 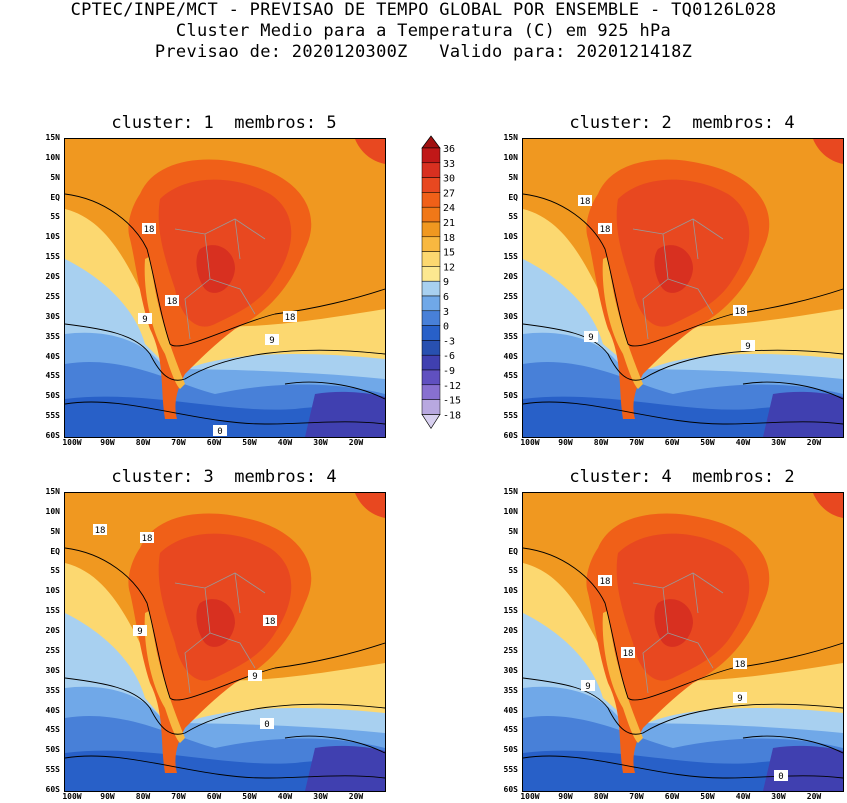 What do you see at coordinates (449, 371) in the screenshot?
I see `colorbar-tick-label: -9` at bounding box center [449, 371].